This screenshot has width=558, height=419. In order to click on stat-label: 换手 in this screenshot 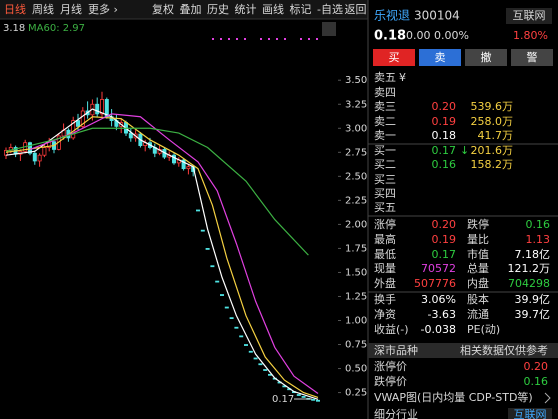, I will do `click(385, 299)`.